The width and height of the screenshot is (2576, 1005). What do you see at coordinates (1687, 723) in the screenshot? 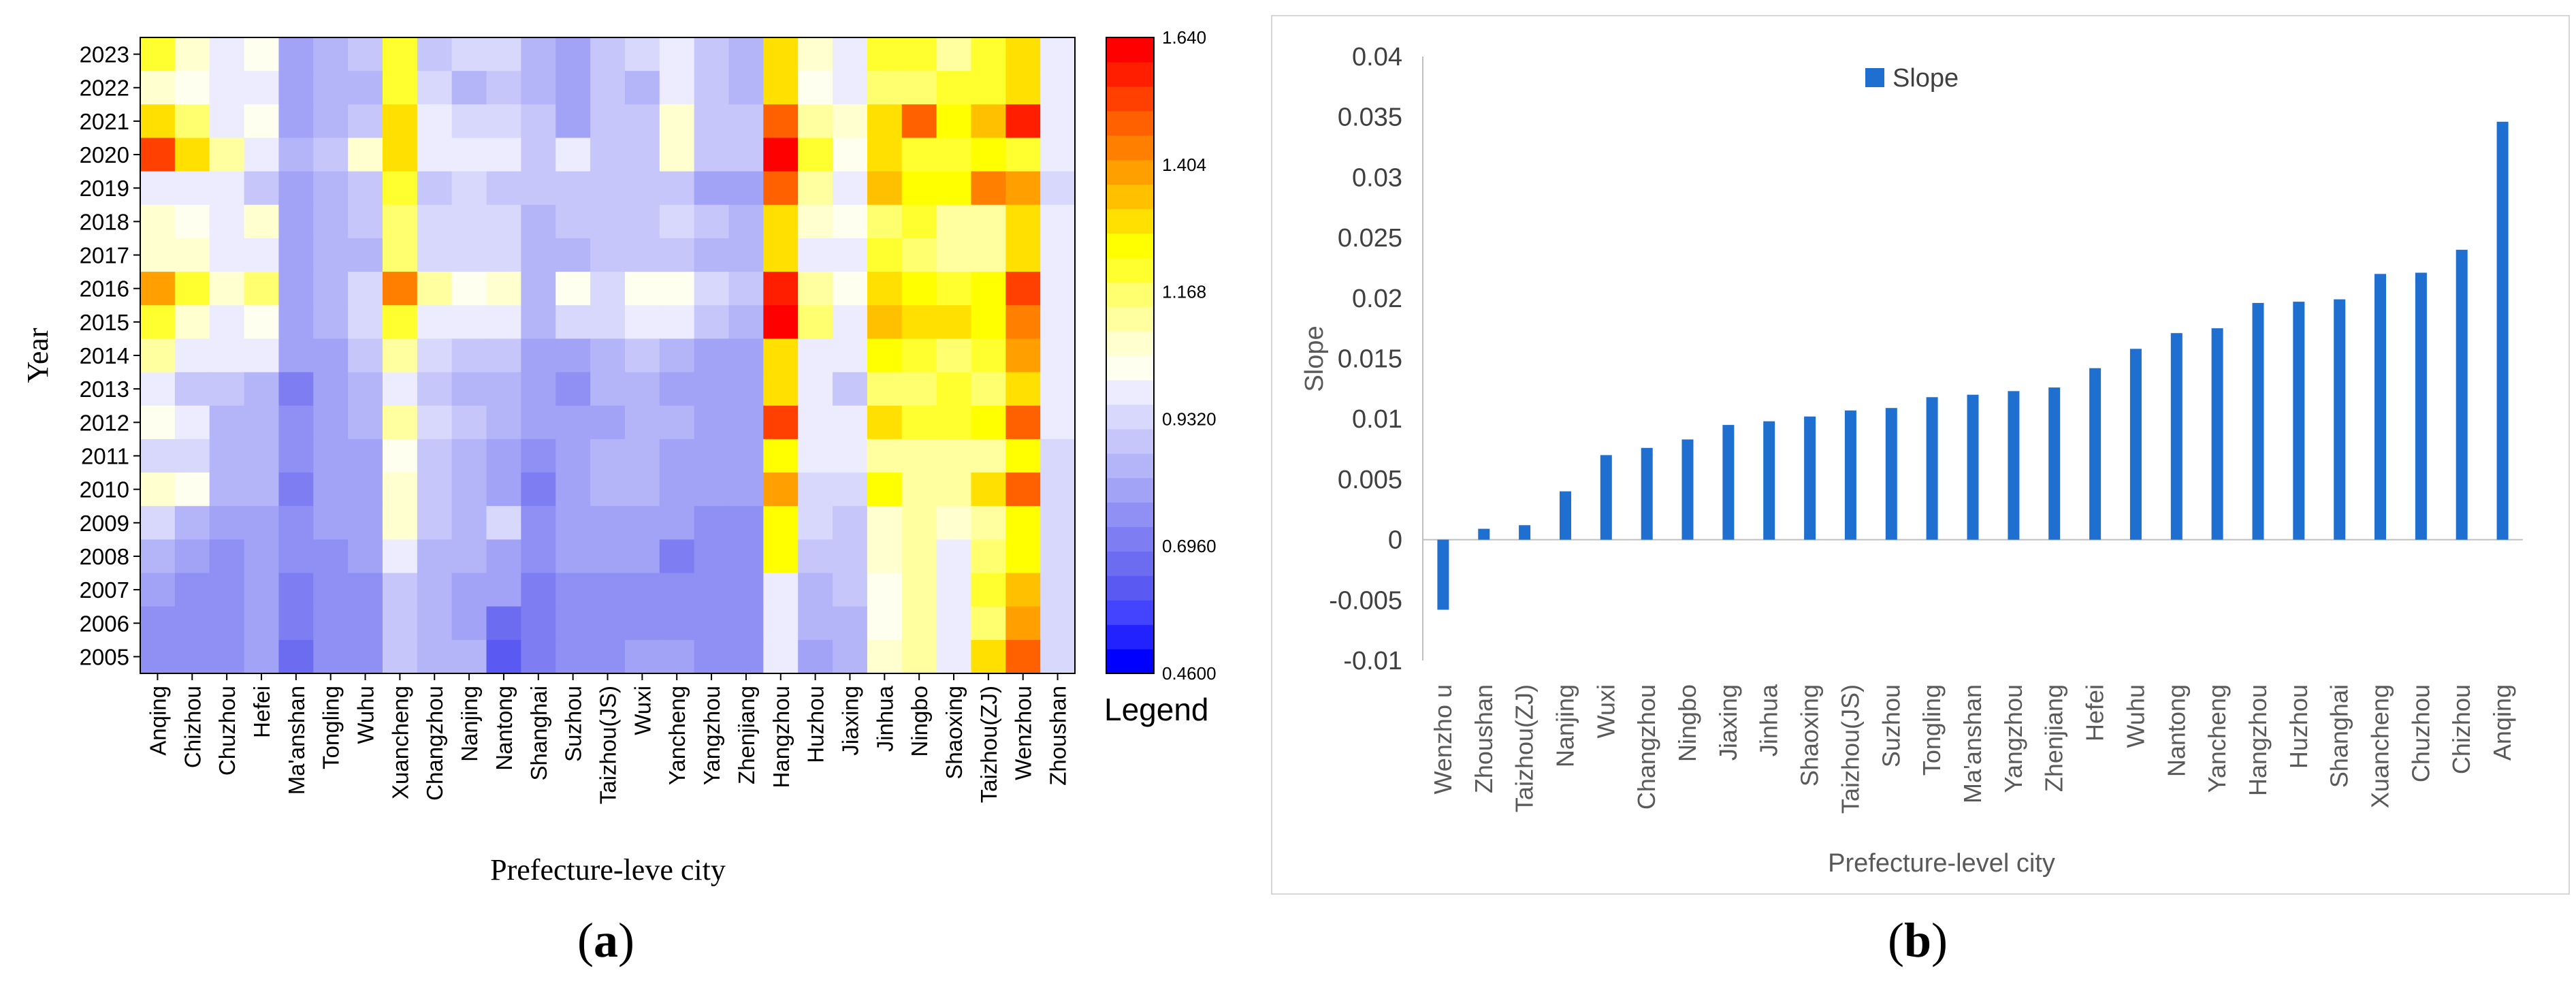
I see `bar-x-tick-label: Ningbo` at bounding box center [1687, 723].